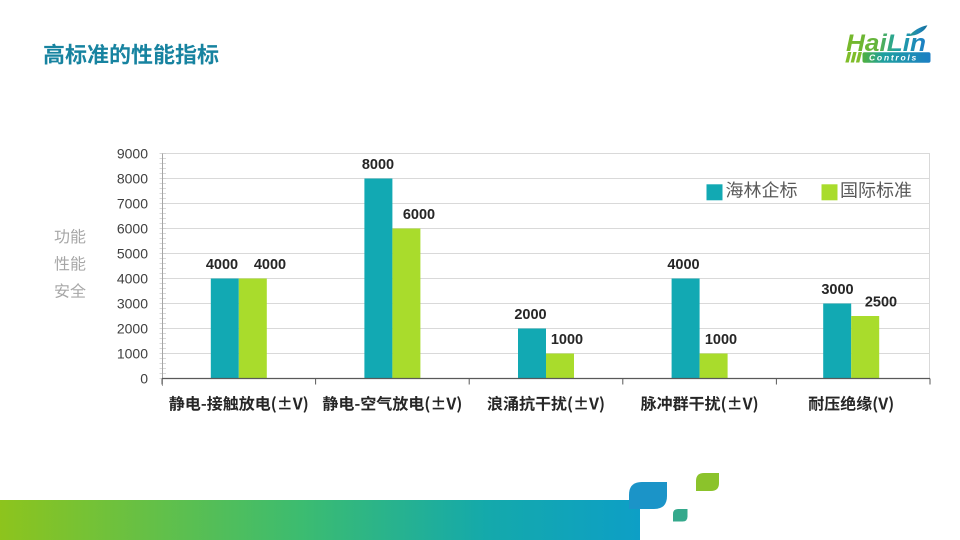  What do you see at coordinates (132, 254) in the screenshot?
I see `svg-text: 5000` at bounding box center [132, 254].